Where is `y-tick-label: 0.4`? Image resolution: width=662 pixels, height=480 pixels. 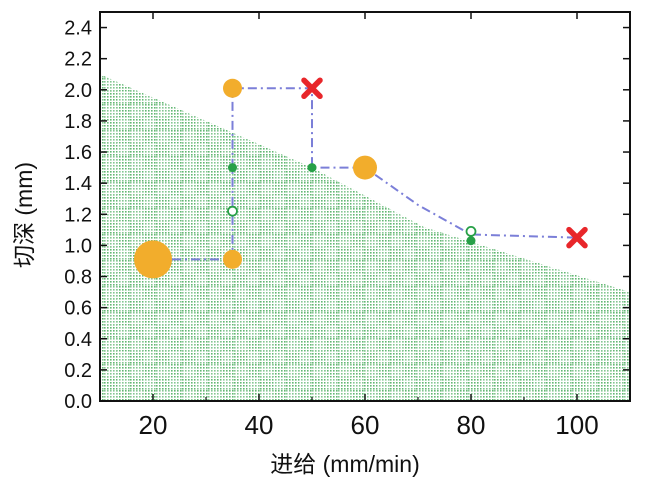 y-tick-label: 0.4 is located at coordinates (78, 340).